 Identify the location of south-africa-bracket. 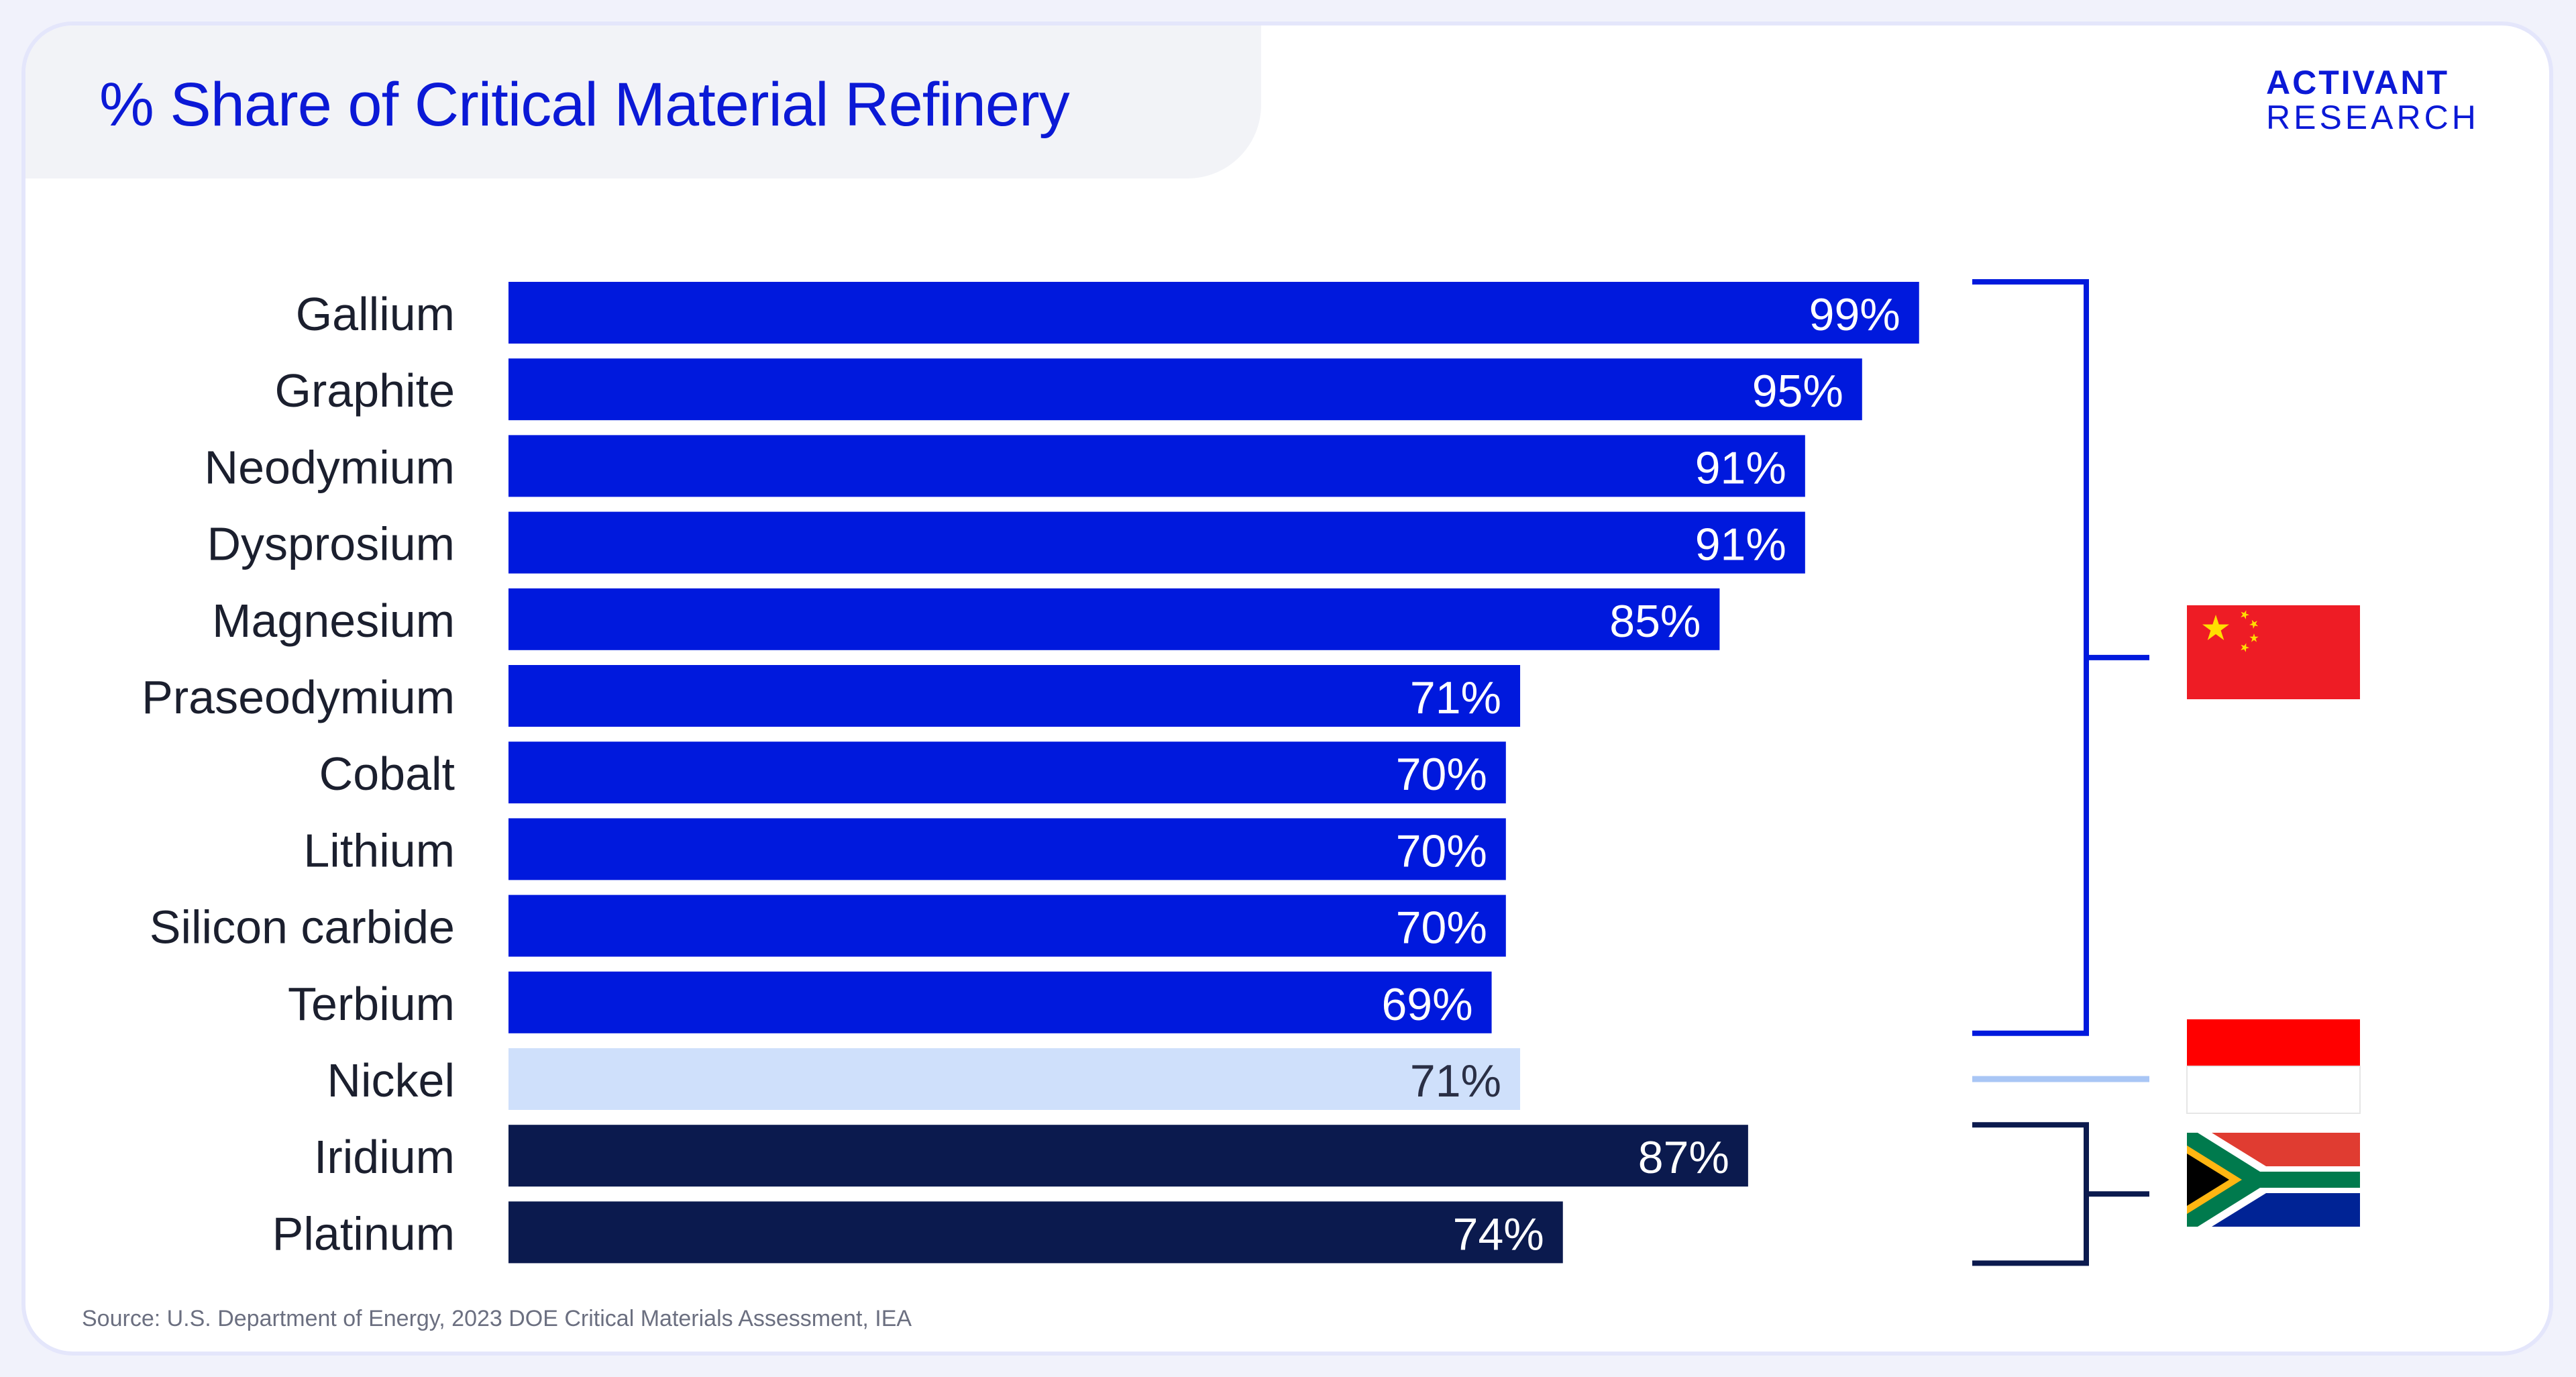
(2030, 1194).